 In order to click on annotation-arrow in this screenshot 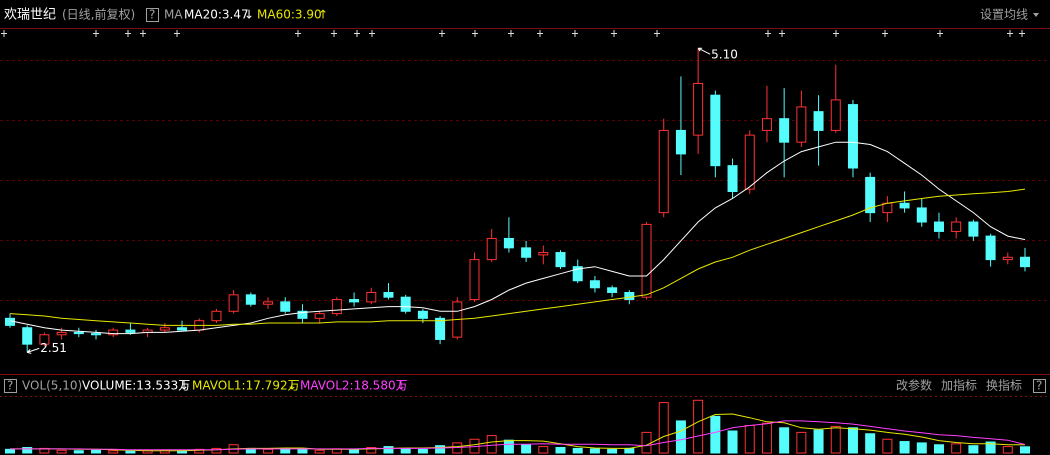, I will do `click(33, 350)`.